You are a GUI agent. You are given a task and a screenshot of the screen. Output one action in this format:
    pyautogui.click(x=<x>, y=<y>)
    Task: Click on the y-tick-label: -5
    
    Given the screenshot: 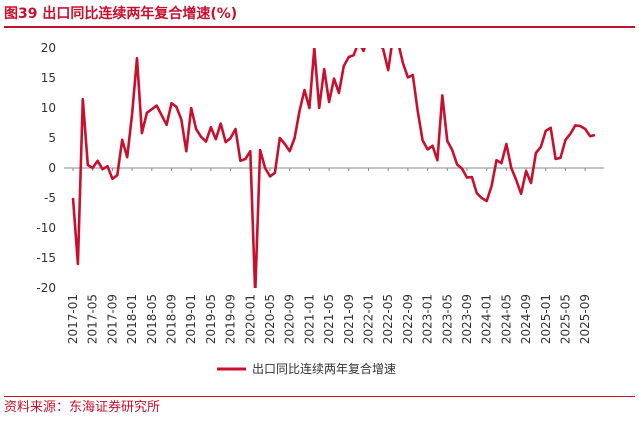 What is the action you would take?
    pyautogui.click(x=50, y=198)
    